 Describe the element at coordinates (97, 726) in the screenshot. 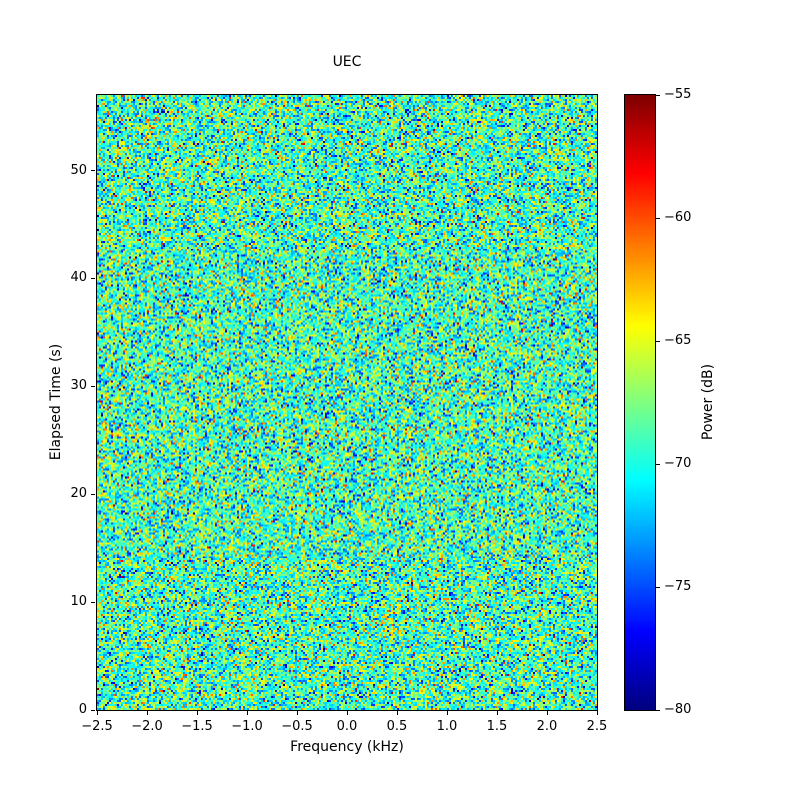

I see `x-tick-label: −2.5` at that location.